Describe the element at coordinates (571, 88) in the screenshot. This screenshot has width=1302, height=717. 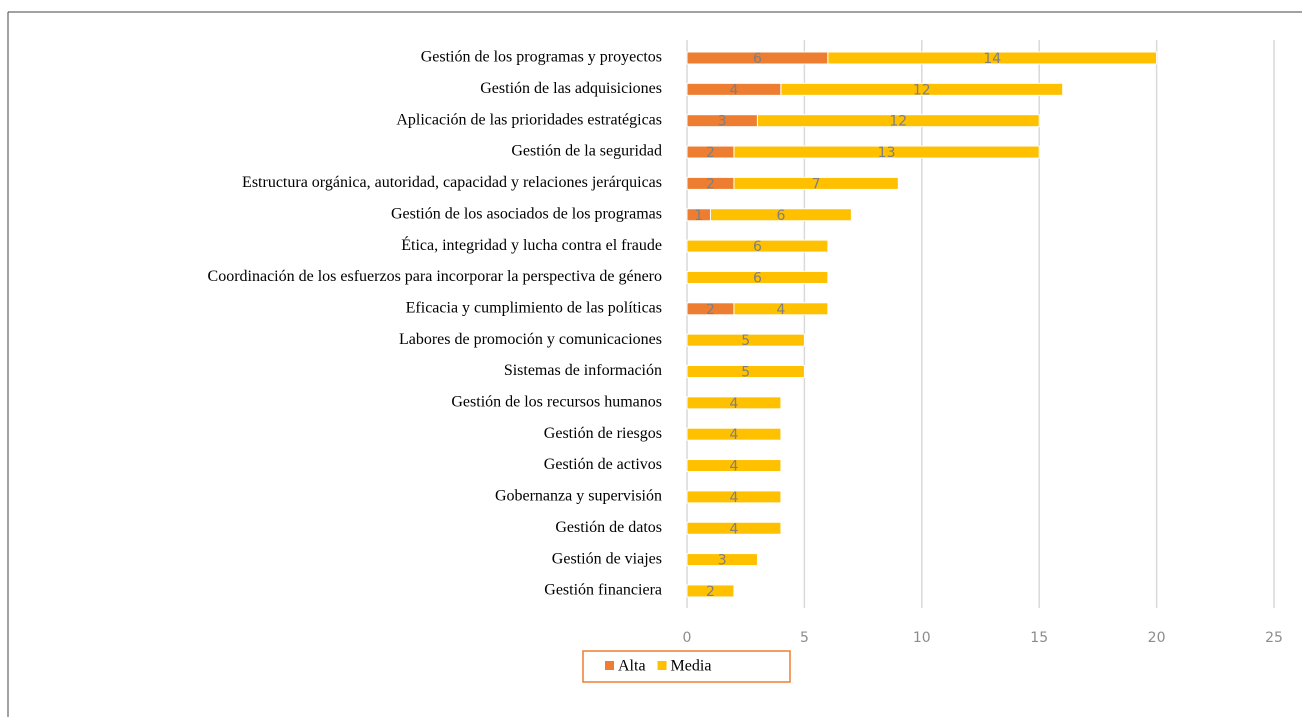
I see `category-label: Gestión de las adquisiciones` at that location.